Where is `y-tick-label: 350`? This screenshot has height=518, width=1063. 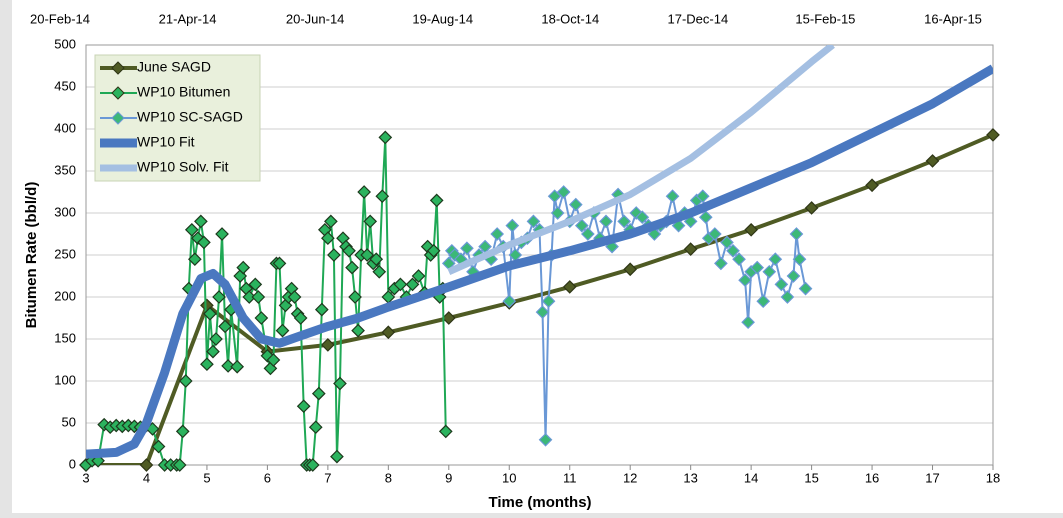
y-tick-label: 350 is located at coordinates (65, 169).